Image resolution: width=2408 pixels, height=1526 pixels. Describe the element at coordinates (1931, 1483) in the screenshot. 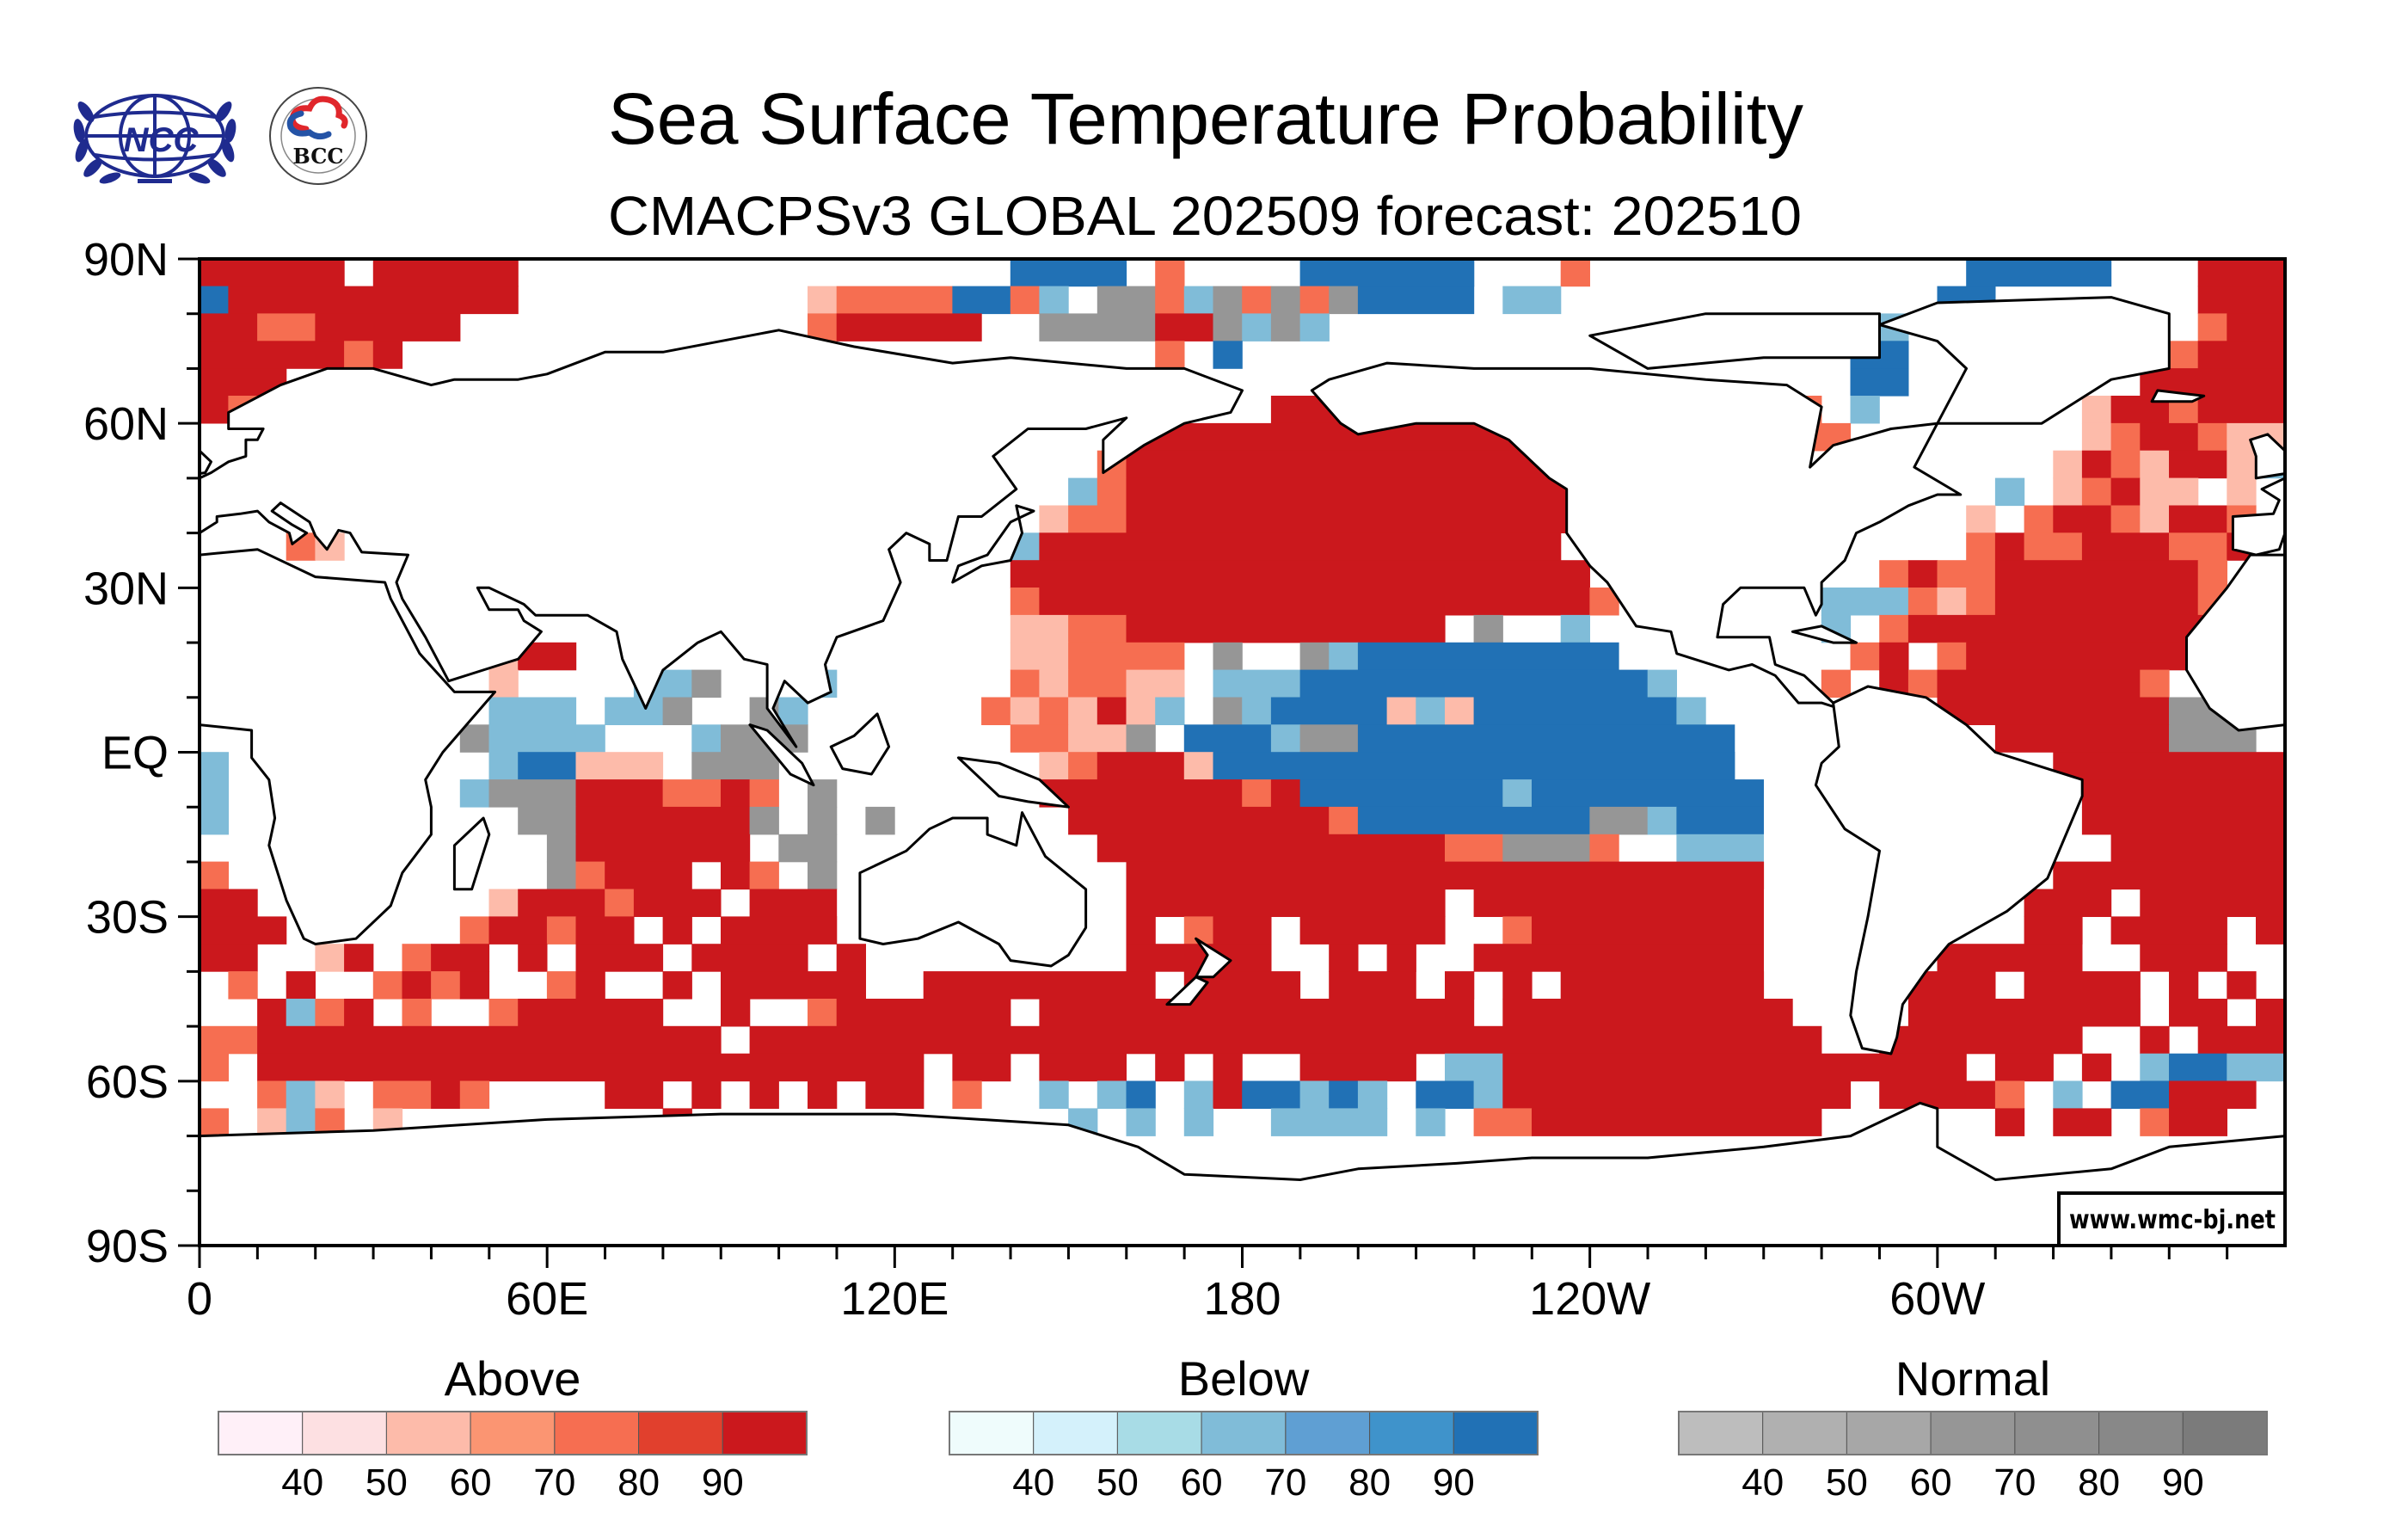

I see `legend-tick-label: 60` at that location.